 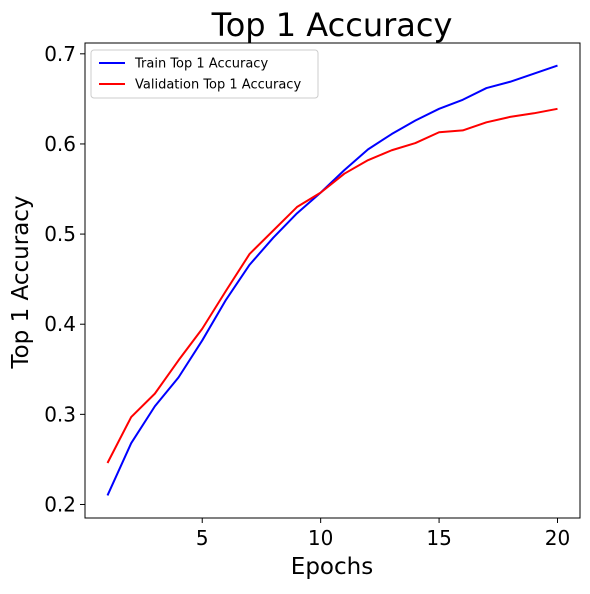 What do you see at coordinates (60, 414) in the screenshot?
I see `y-tick-label: 0.3` at bounding box center [60, 414].